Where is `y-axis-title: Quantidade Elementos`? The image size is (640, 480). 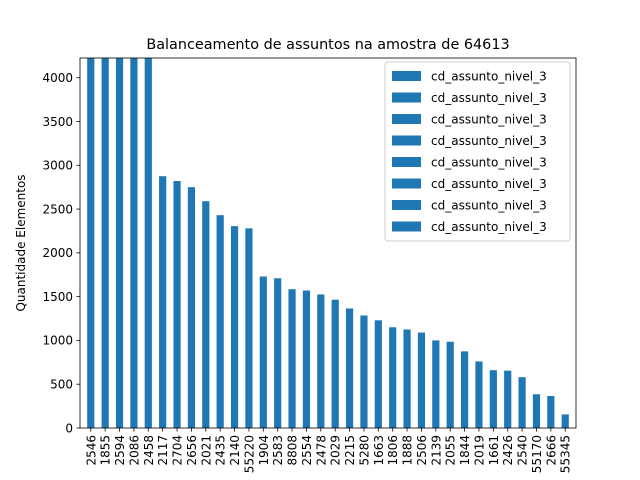 y-axis-title: Quantidade Elementos is located at coordinates (21, 242).